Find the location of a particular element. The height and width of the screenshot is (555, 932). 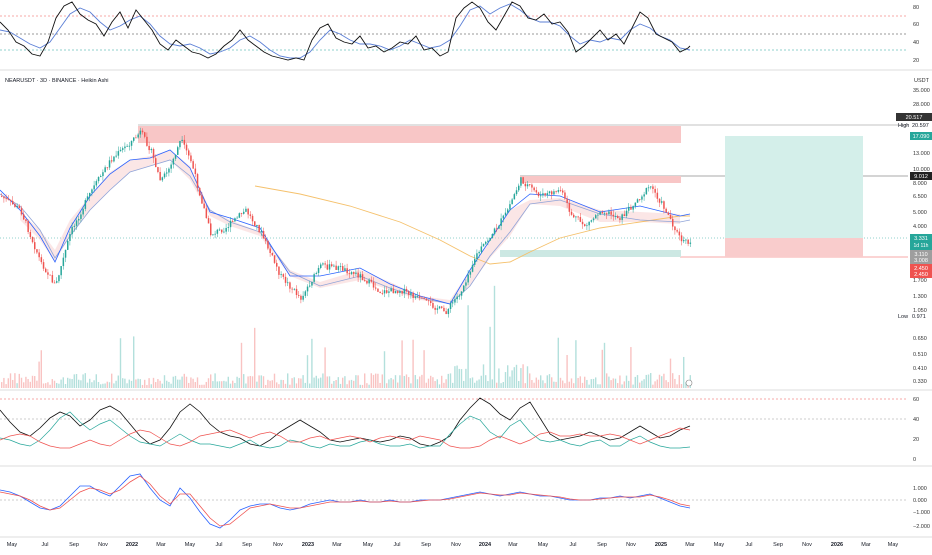

macd-panel: 1.000 0.000 −1.000 −2.000 is located at coordinates (465, 501).